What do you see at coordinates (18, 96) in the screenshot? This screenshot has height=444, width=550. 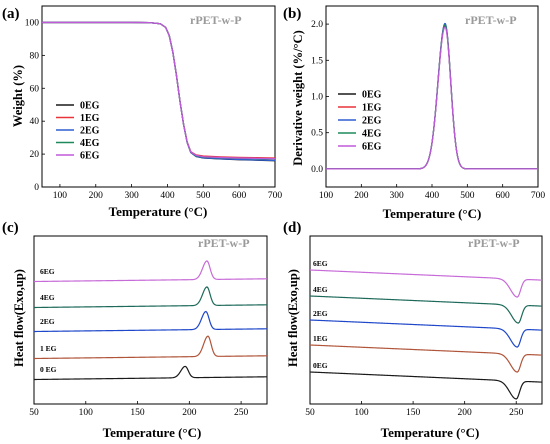 I see `y-axis-label-a: Weight (%)` at bounding box center [18, 96].